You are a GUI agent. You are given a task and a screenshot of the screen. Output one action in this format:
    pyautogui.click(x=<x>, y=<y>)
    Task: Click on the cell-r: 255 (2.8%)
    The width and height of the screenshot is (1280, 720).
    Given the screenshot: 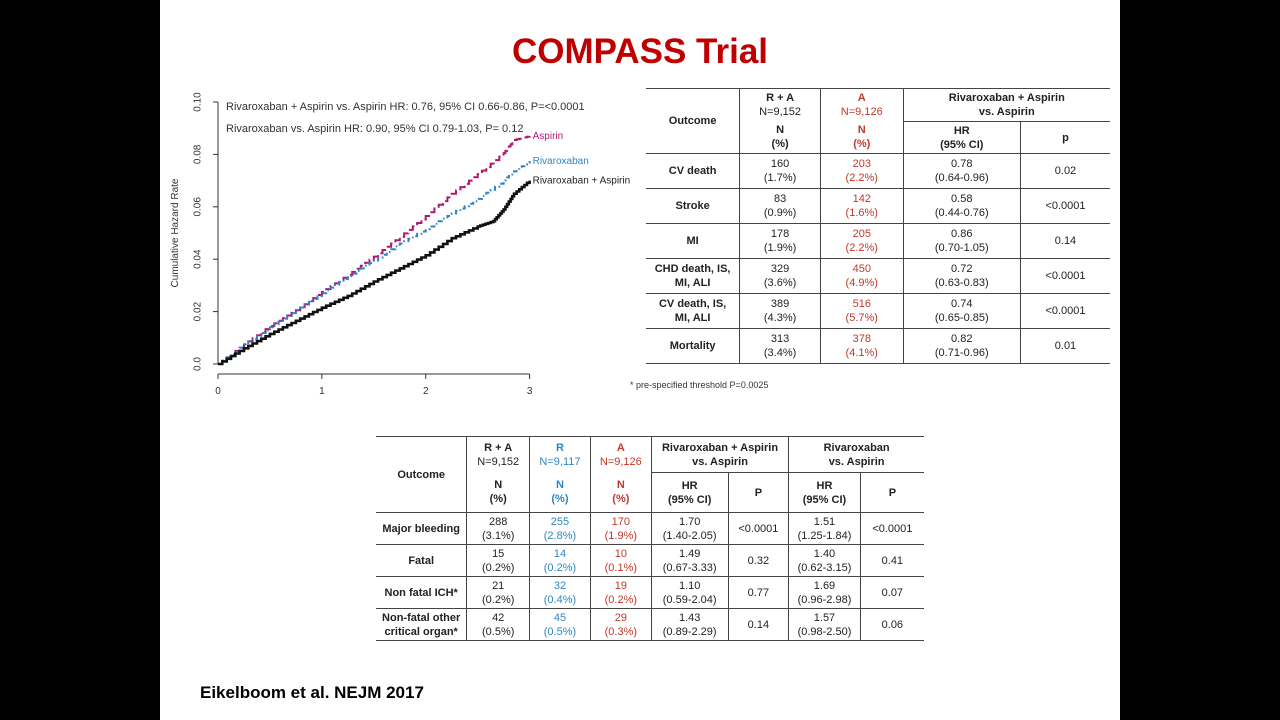 What is the action you would take?
    pyautogui.click(x=560, y=528)
    